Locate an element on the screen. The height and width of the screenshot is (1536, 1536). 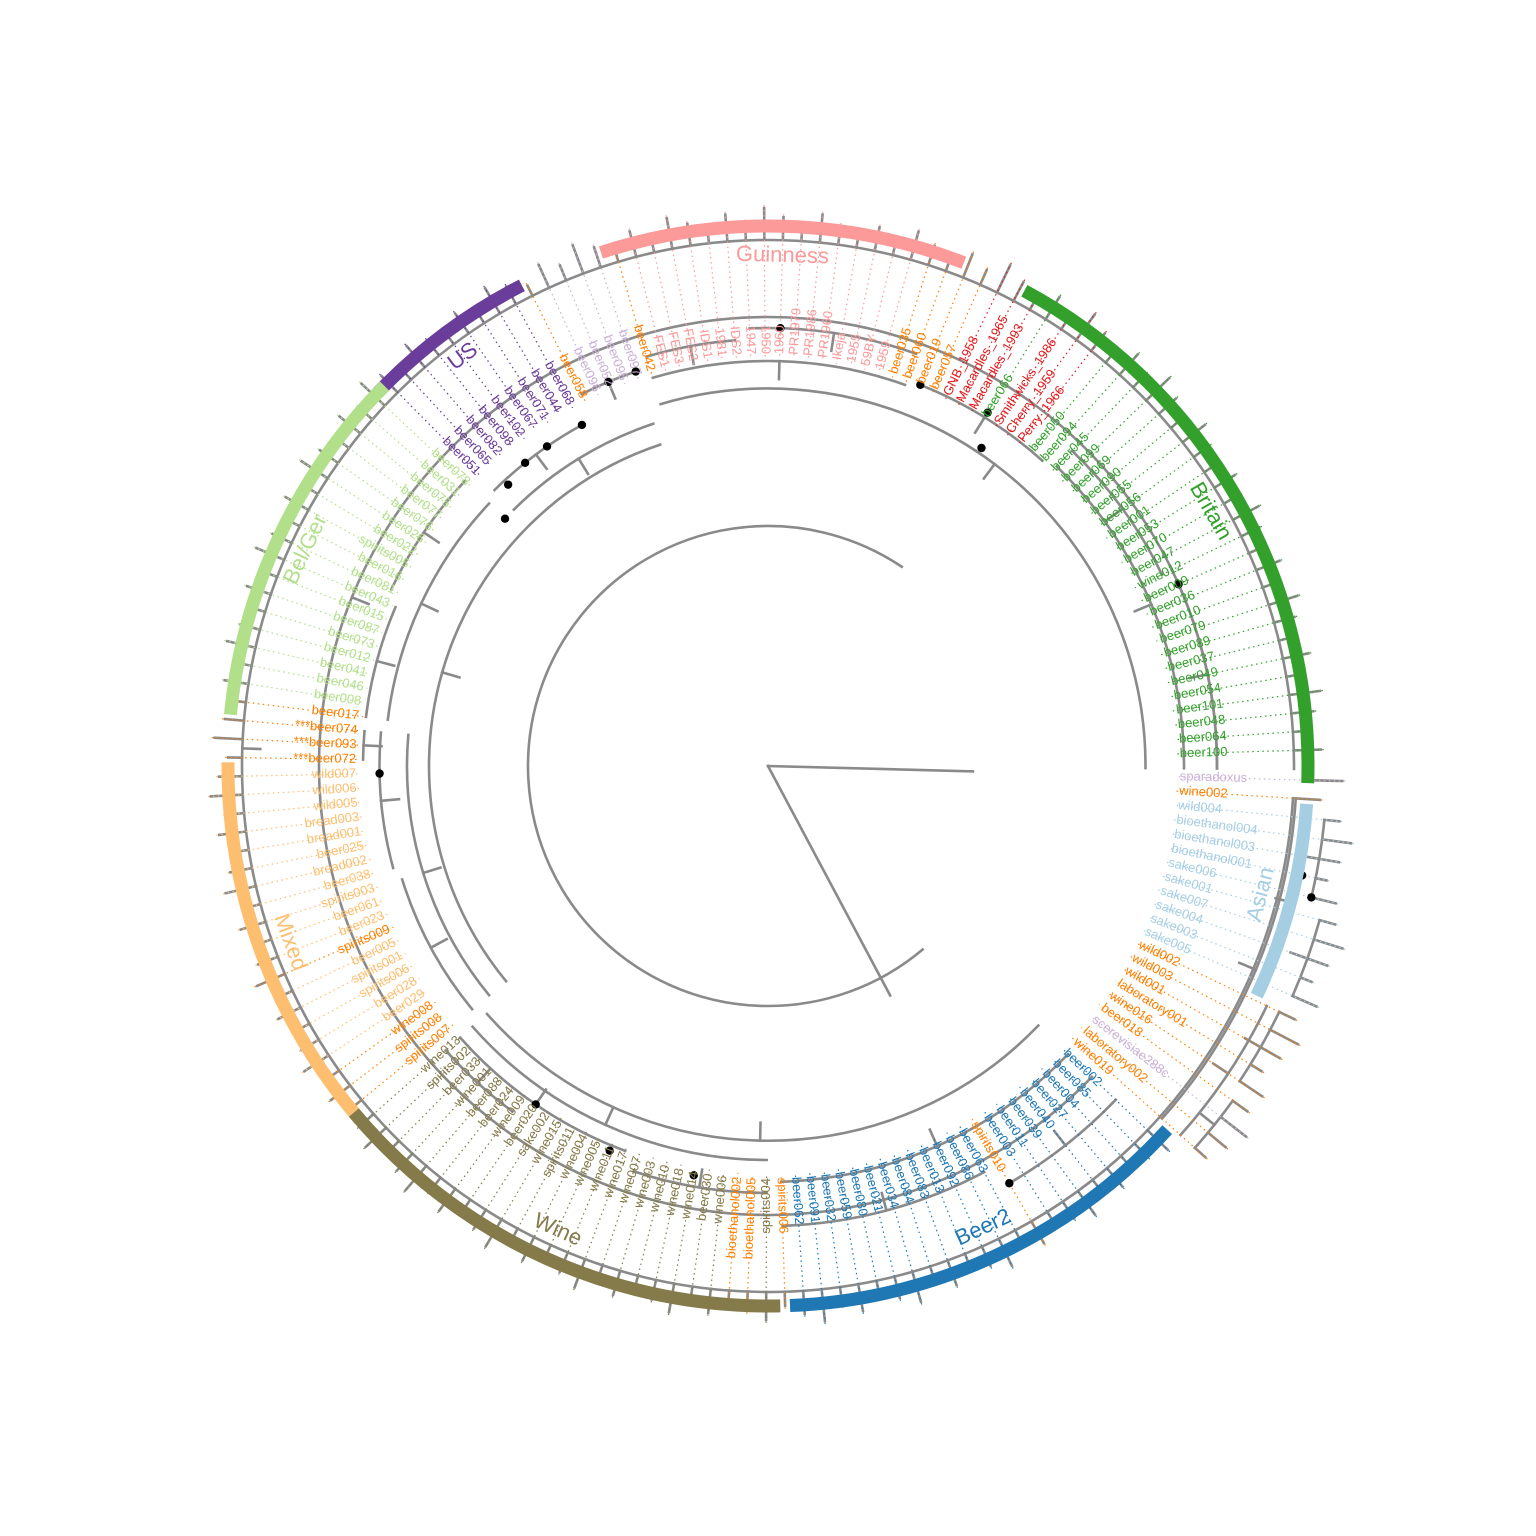
leaf-label: 59BY is located at coordinates (868, 350).